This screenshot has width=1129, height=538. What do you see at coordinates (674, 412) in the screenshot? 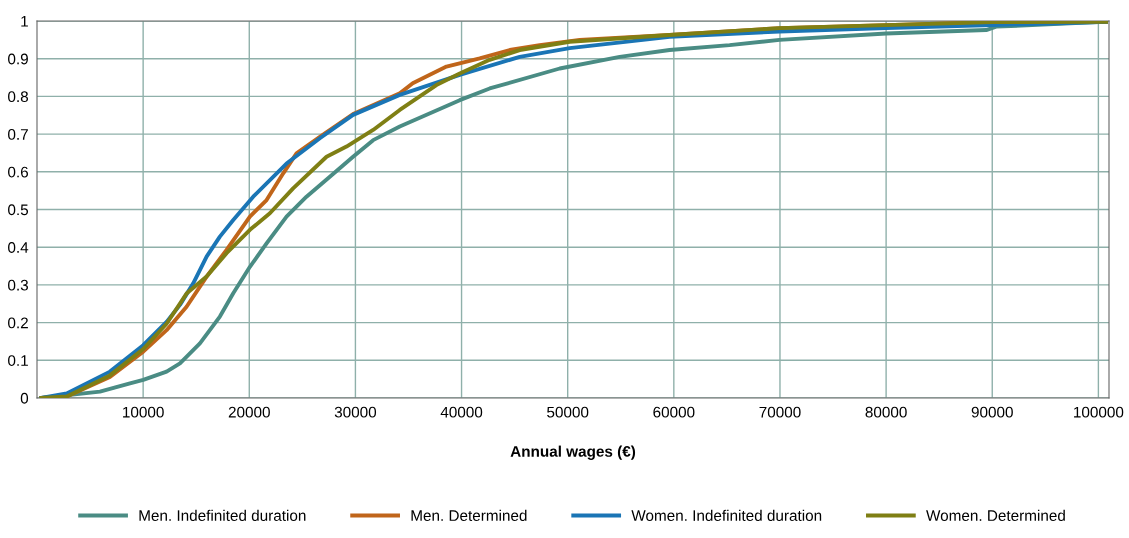
I see `x-tick-label: 60000` at bounding box center [674, 412].